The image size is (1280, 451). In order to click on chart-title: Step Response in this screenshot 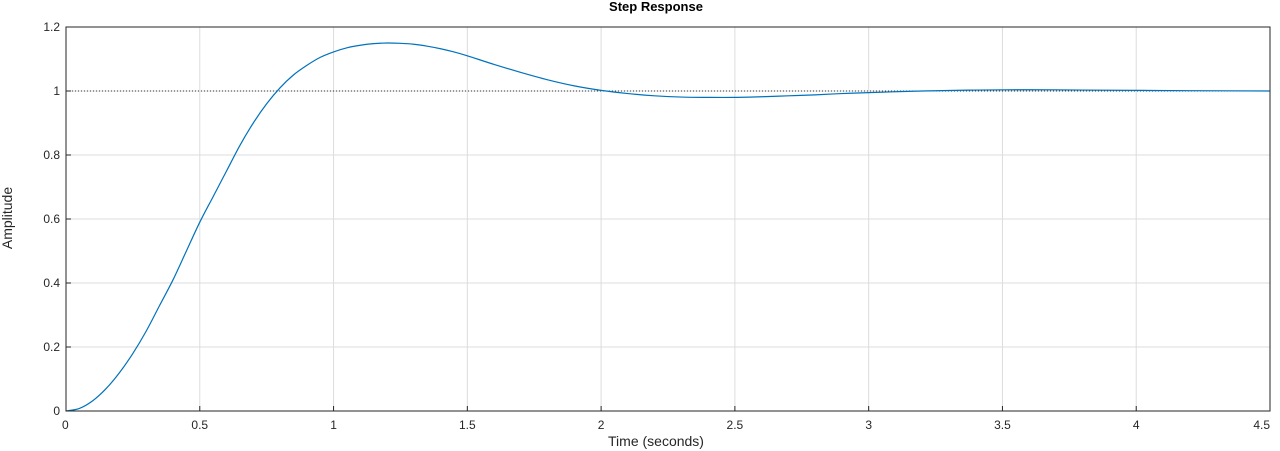, I will do `click(656, 7)`.